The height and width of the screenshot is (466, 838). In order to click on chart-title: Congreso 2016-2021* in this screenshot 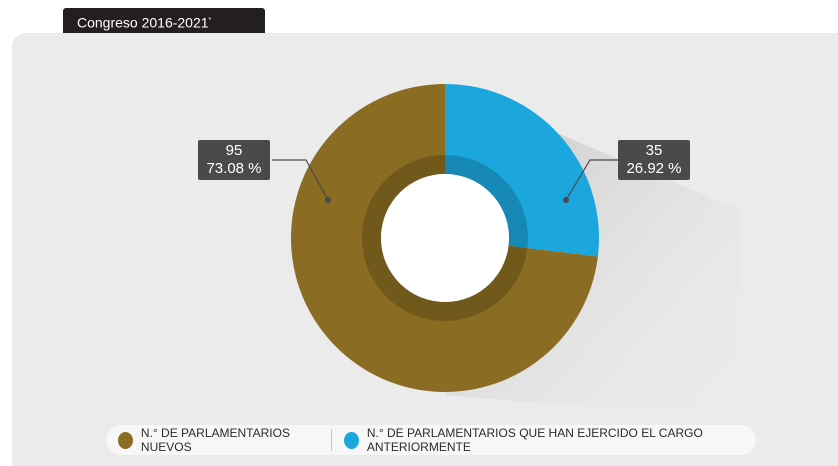, I will do `click(164, 21)`.